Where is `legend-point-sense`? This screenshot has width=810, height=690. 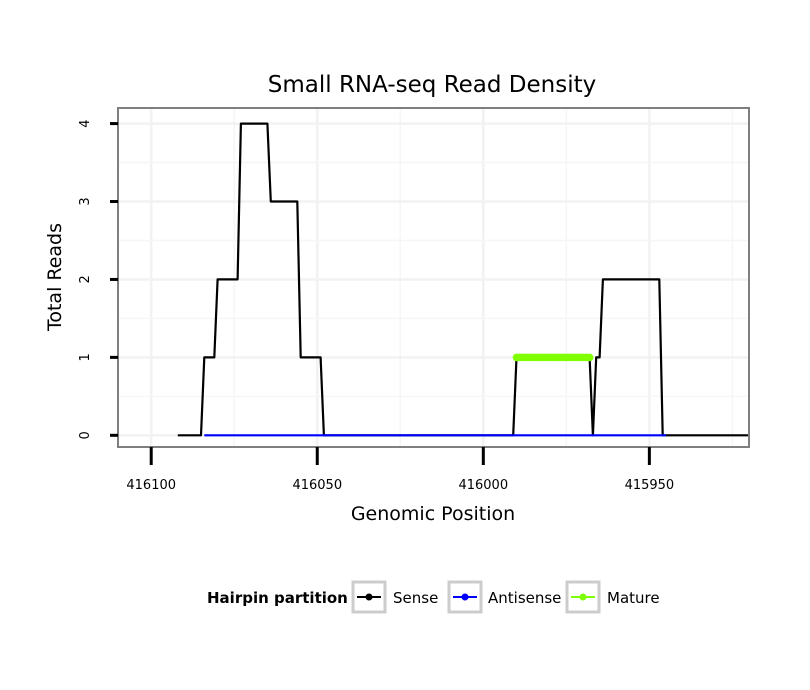 legend-point-sense is located at coordinates (369, 597).